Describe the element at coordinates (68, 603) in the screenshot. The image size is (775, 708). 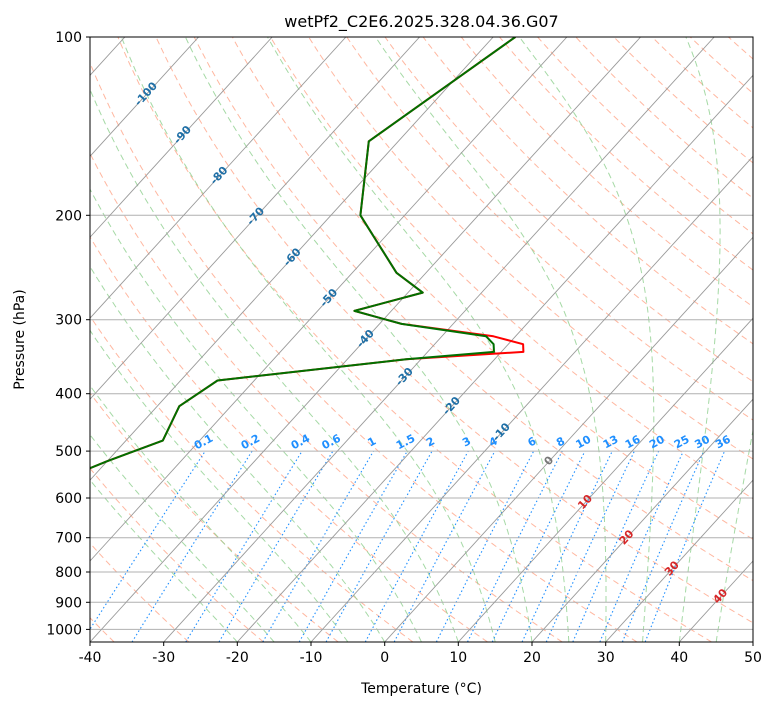
I see `y-tick-label: 900` at that location.